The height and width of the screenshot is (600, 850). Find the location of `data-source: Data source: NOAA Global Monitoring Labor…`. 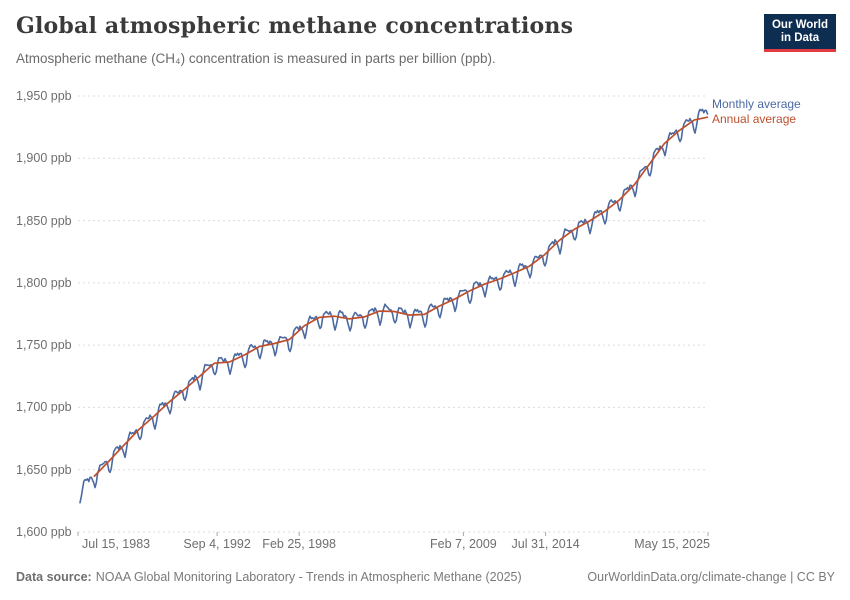

data-source: Data source: NOAA Global Monitoring Labor… is located at coordinates (269, 577).